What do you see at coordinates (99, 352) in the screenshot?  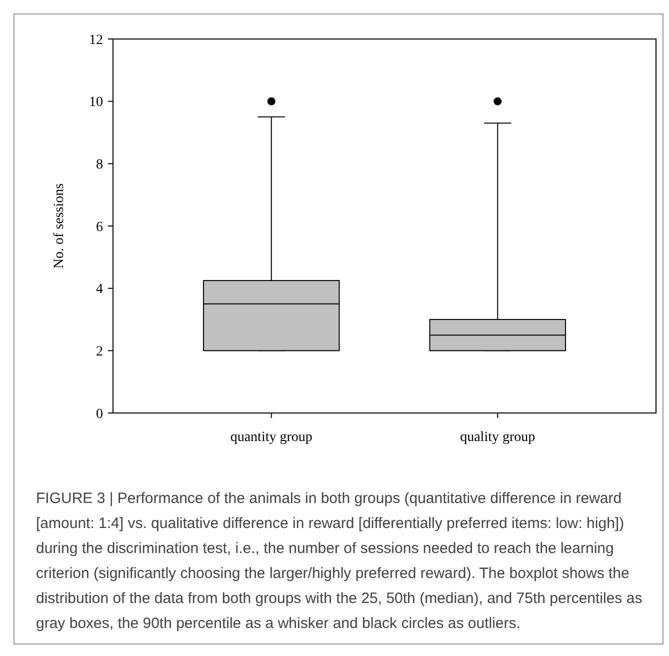 I see `y-tick-label: 2` at bounding box center [99, 352].